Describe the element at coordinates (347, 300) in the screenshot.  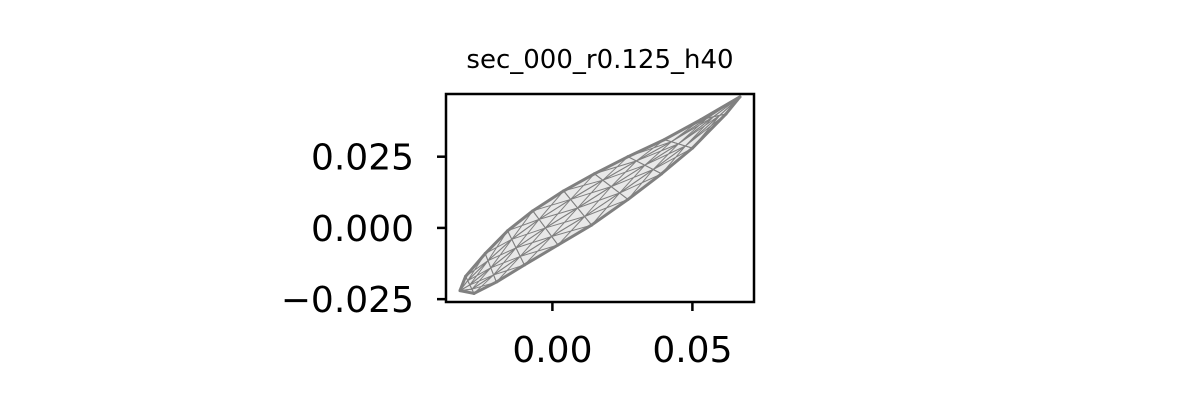
I see `y-tick-label: −0.025` at that location.